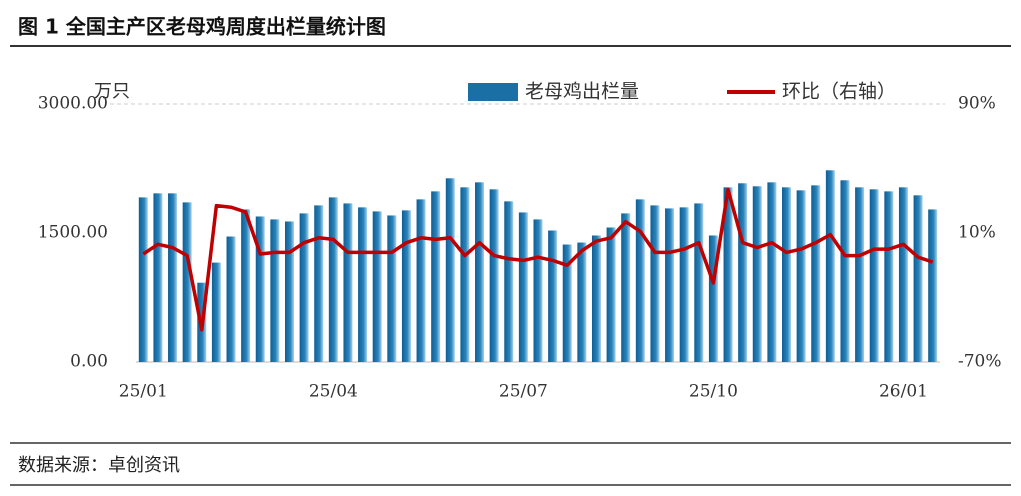 This screenshot has height=496, width=1021. What do you see at coordinates (713, 392) in the screenshot?
I see `x-tick-label: 25/10` at bounding box center [713, 392].